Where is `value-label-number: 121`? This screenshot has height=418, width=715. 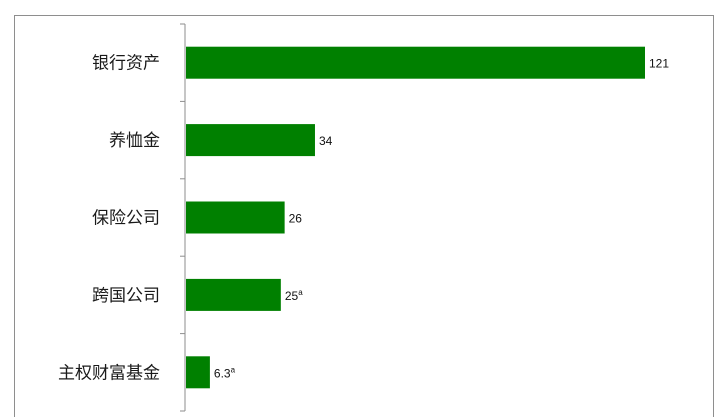 value-label-number: 121 is located at coordinates (659, 64).